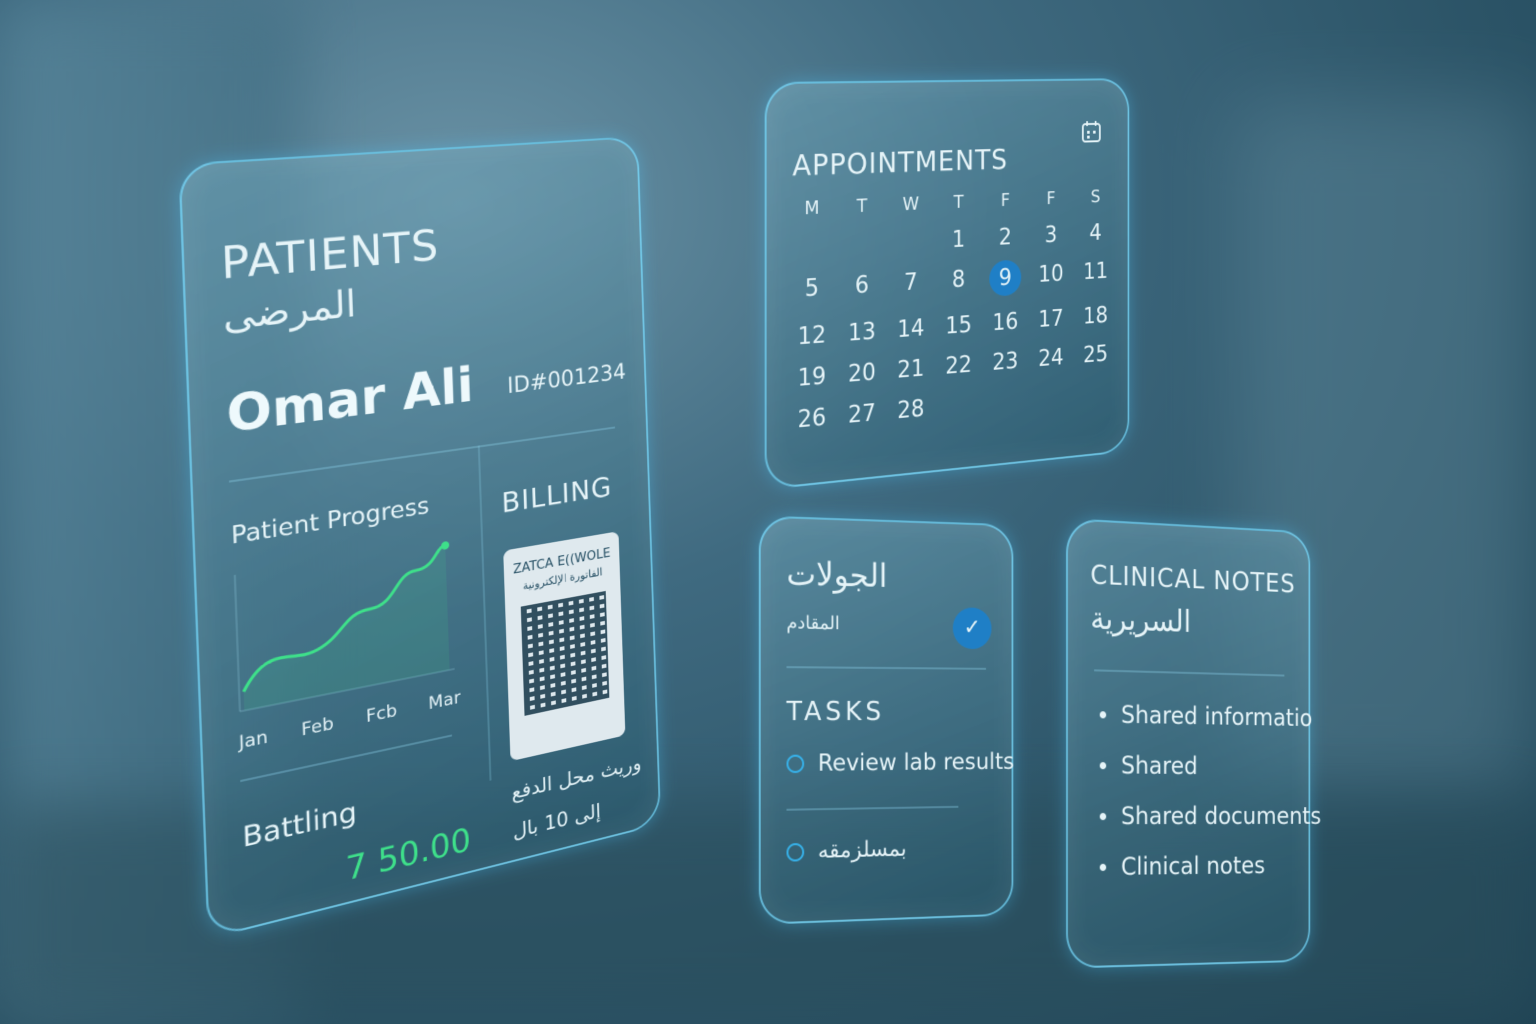 The image size is (1536, 1024). I want to click on calendar-day: 3, so click(1050, 236).